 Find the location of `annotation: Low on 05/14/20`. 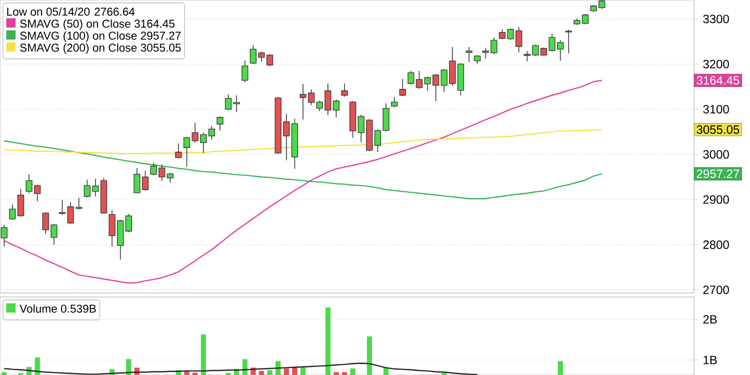

annotation: Low on 05/14/20 is located at coordinates (48, 11).